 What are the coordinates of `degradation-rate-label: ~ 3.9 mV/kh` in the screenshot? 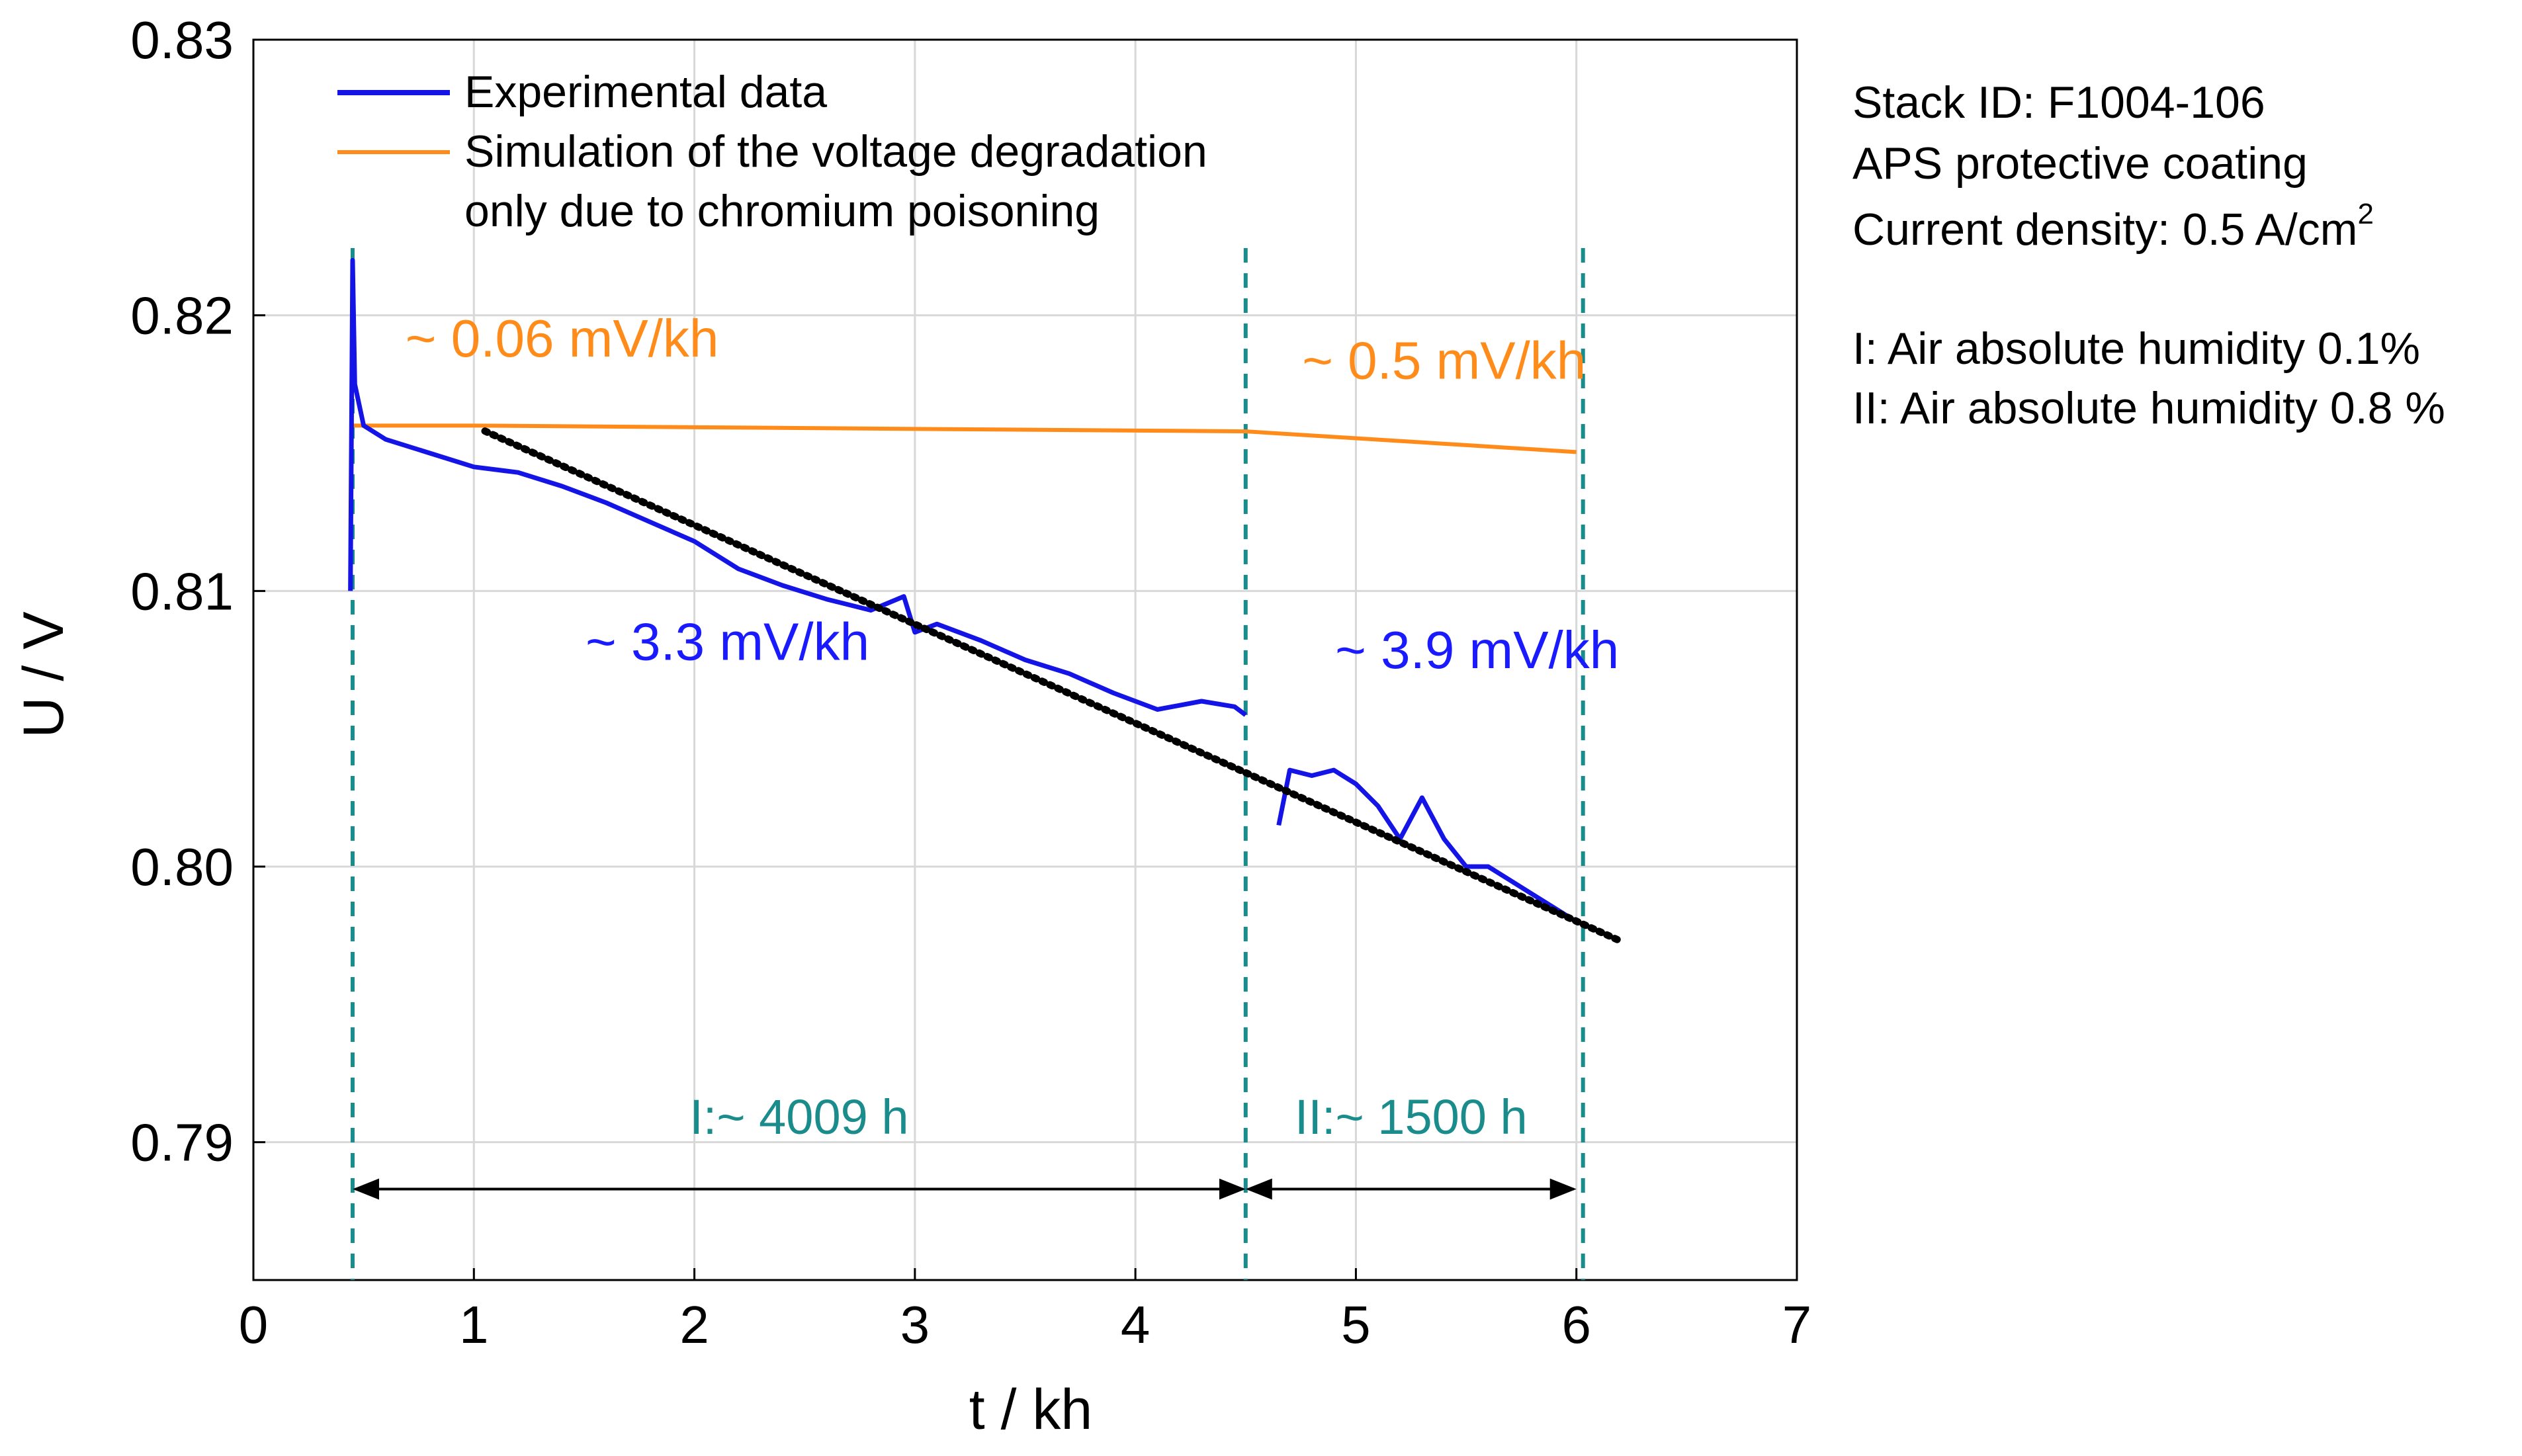 It's located at (1477, 650).